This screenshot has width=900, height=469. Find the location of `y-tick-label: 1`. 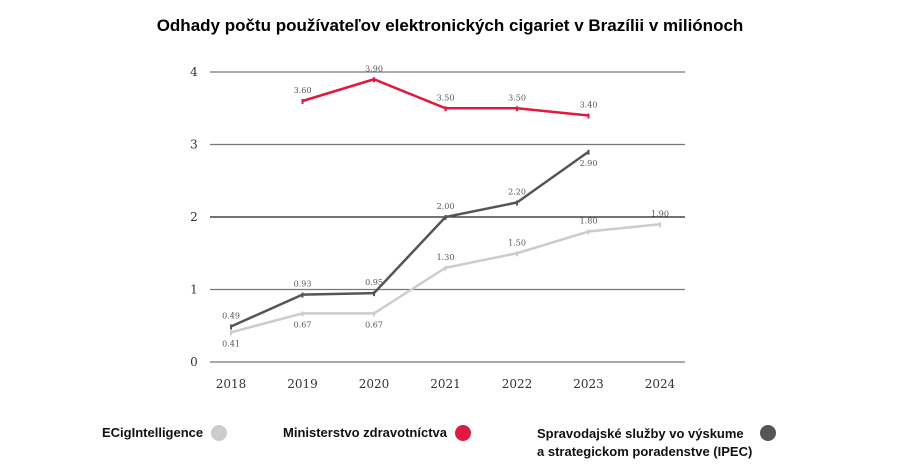

y-tick-label: 1 is located at coordinates (194, 290).